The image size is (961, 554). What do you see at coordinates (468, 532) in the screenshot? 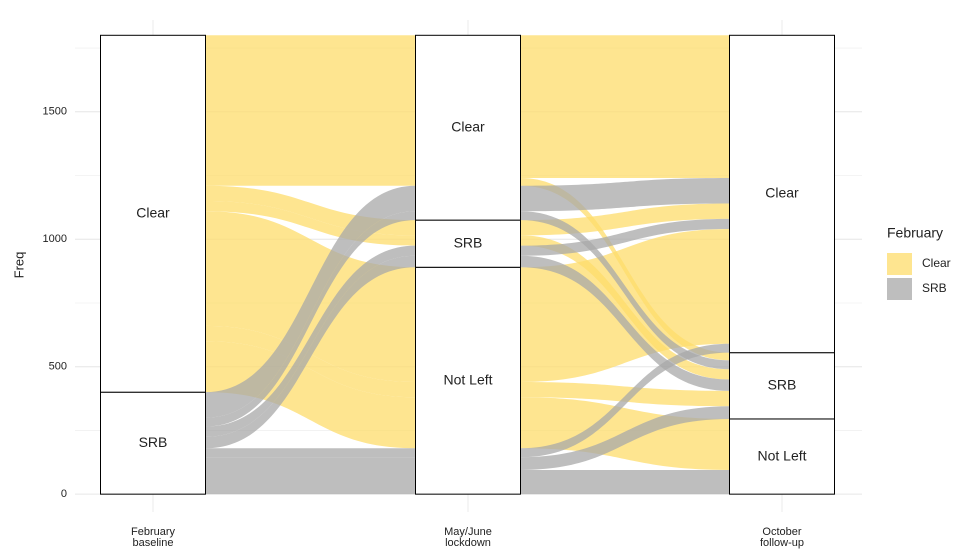
I see `x-tick-label: May/June` at bounding box center [468, 532].